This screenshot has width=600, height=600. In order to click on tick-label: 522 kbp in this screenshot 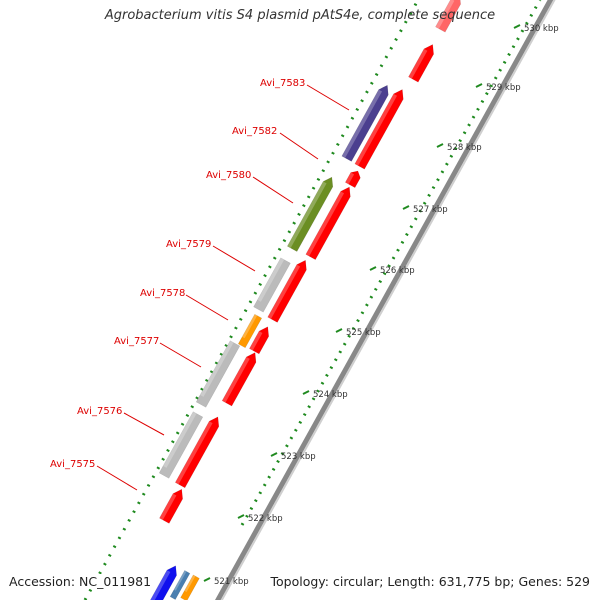, I will do `click(265, 519)`.